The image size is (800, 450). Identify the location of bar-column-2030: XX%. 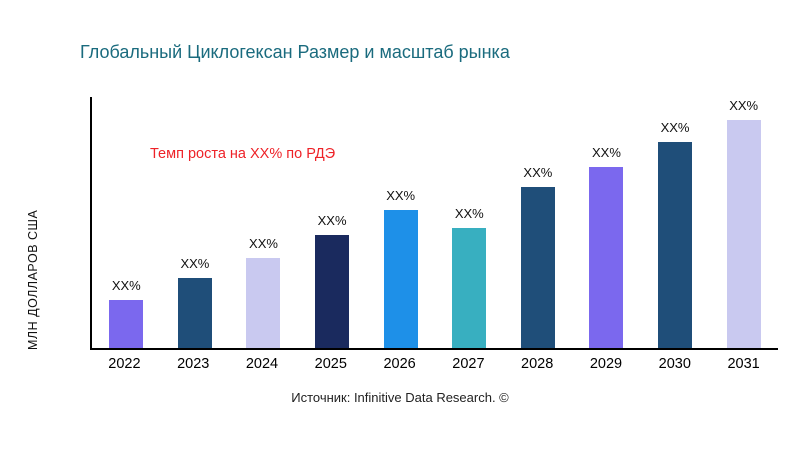
(675, 222).